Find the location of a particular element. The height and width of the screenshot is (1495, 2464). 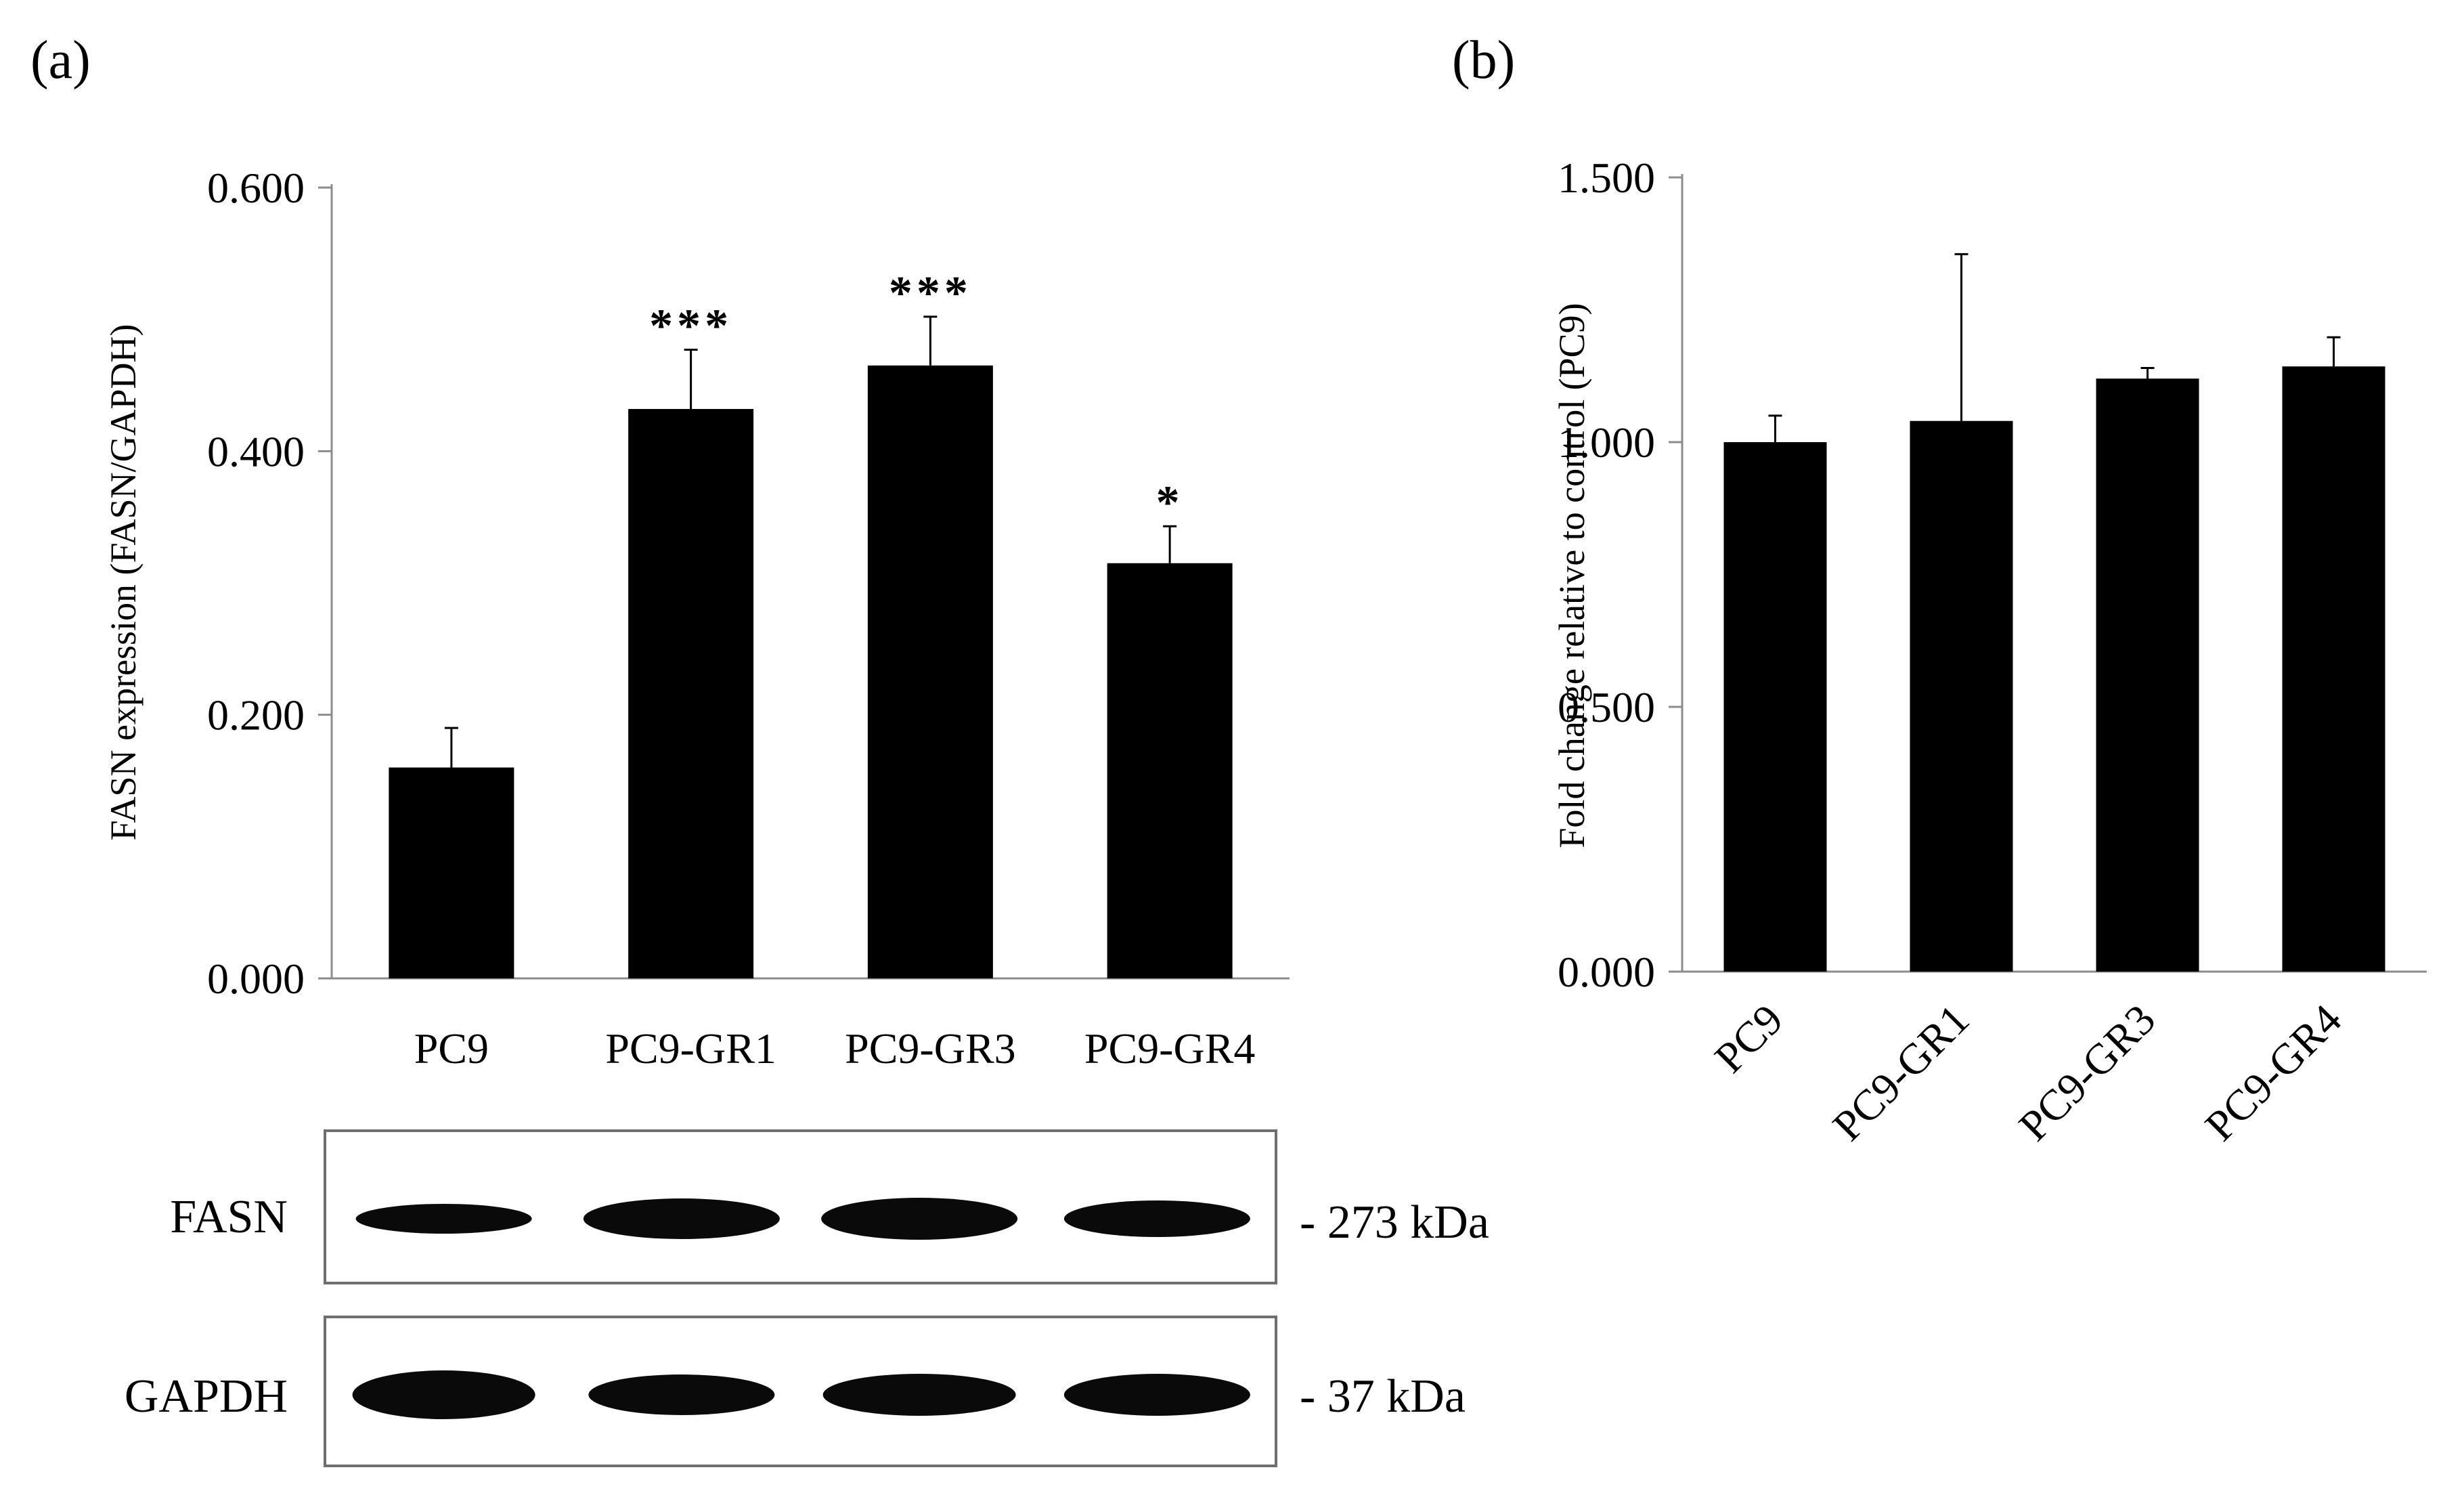

significance-label: * is located at coordinates (1170, 503).